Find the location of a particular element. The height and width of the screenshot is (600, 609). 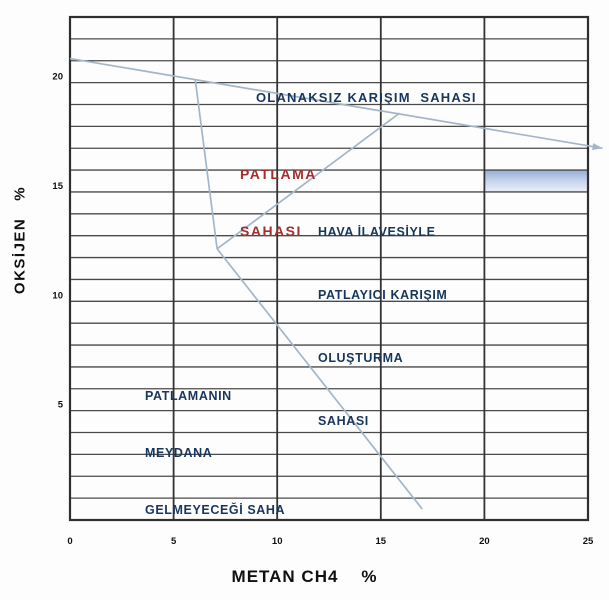

series-nose-upper-limit-line is located at coordinates (308, 181).